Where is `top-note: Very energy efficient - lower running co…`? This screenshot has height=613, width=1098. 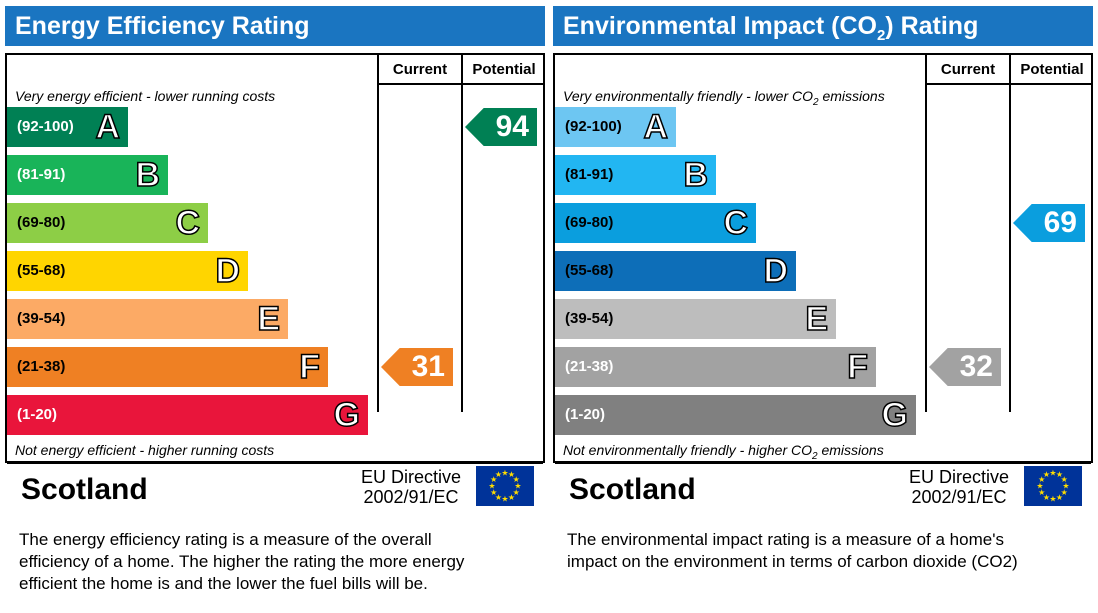 top-note: Very energy efficient - lower running co… is located at coordinates (145, 96).